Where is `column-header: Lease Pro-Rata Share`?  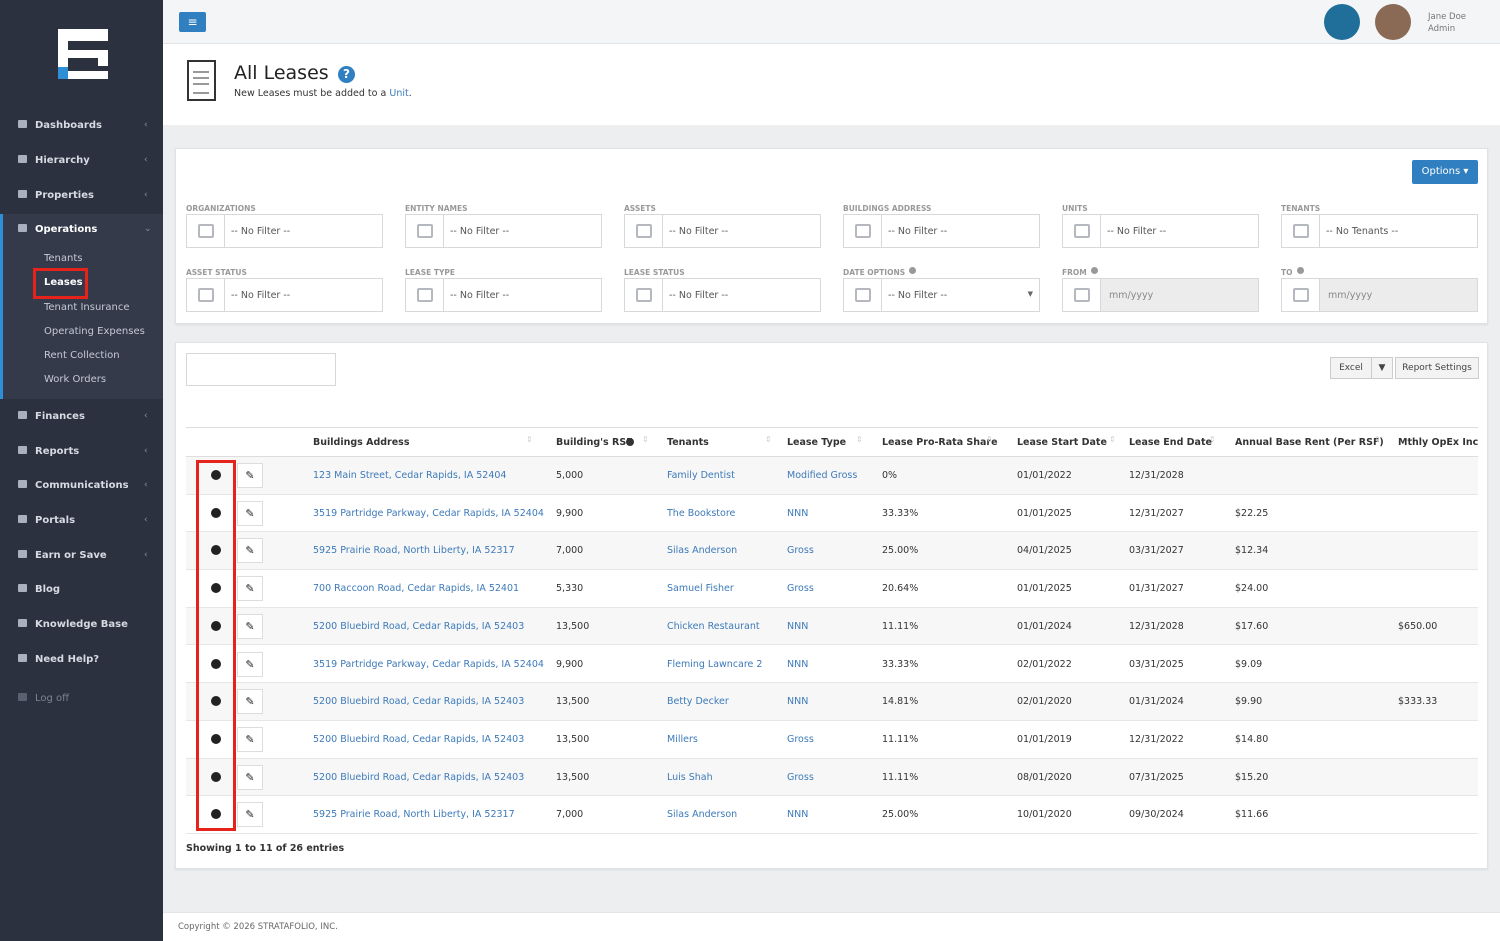
column-header: Lease Pro-Rata Share is located at coordinates (940, 442).